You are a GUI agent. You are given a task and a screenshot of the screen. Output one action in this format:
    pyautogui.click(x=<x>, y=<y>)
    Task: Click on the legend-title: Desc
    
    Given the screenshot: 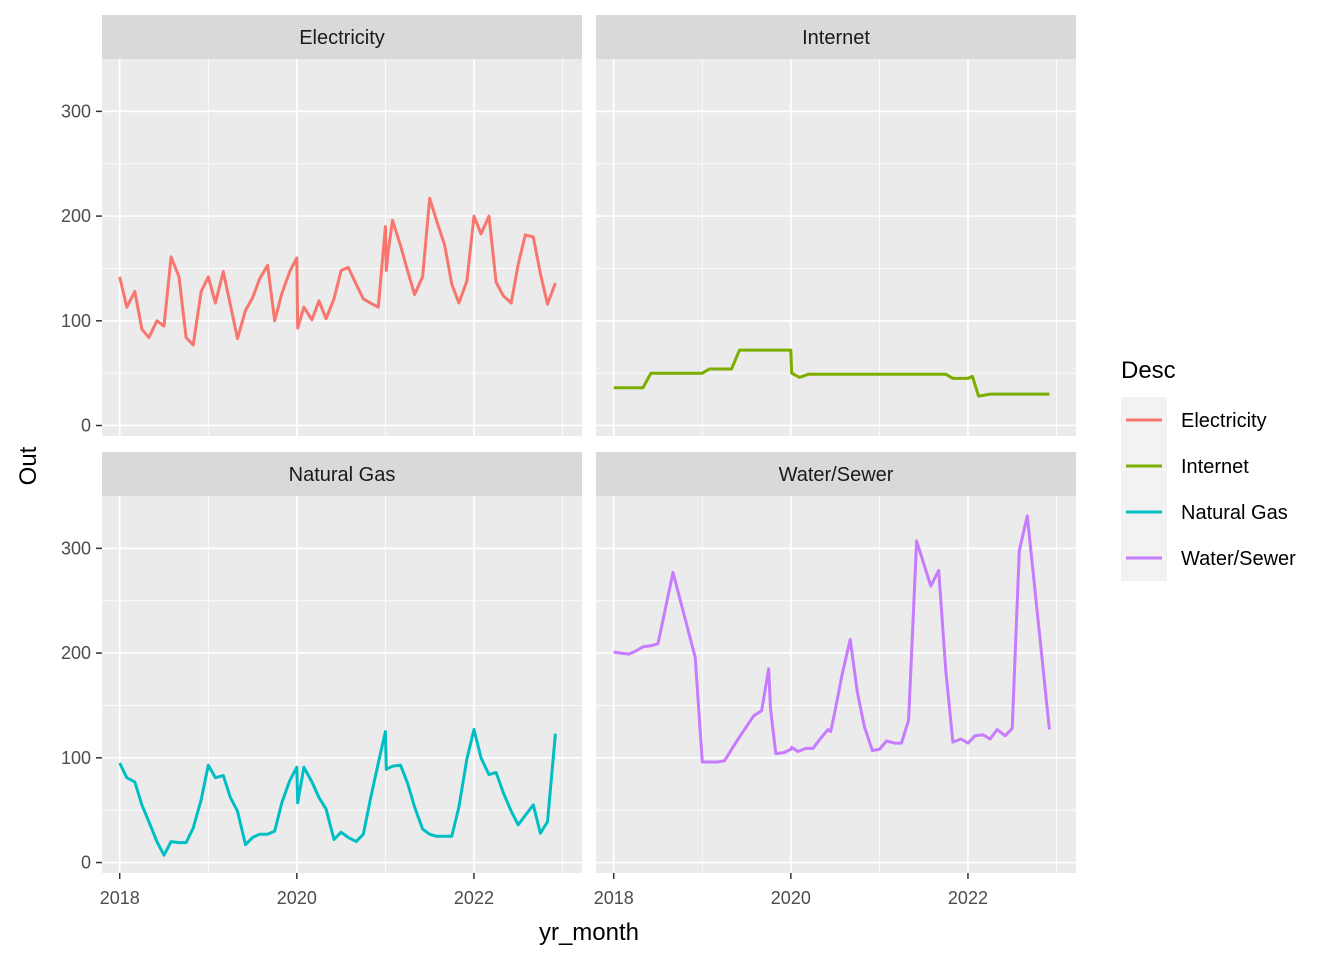 What is the action you would take?
    pyautogui.click(x=1148, y=370)
    